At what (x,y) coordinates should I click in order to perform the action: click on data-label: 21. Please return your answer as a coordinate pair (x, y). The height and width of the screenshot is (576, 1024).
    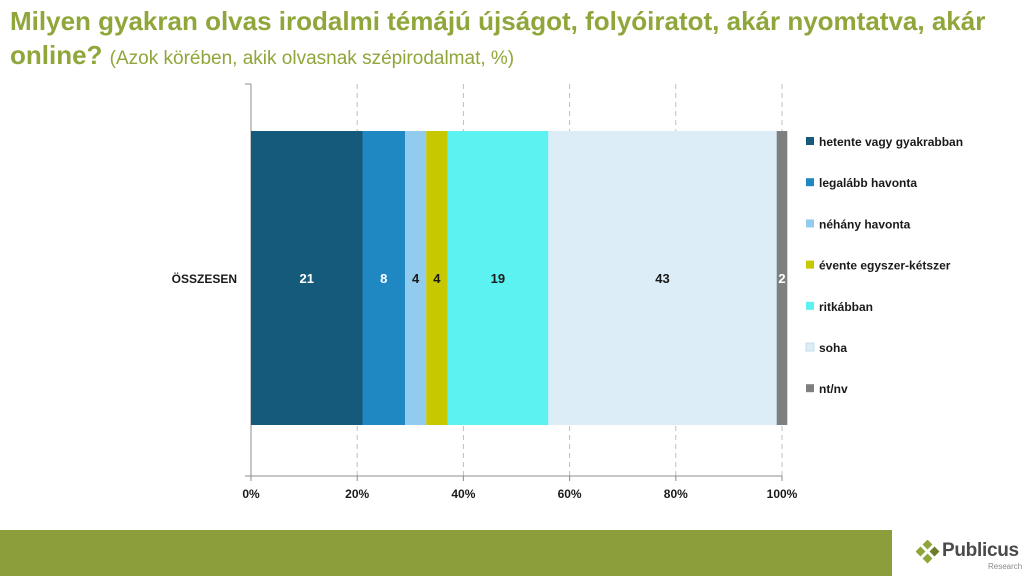
    Looking at the image, I should click on (307, 278).